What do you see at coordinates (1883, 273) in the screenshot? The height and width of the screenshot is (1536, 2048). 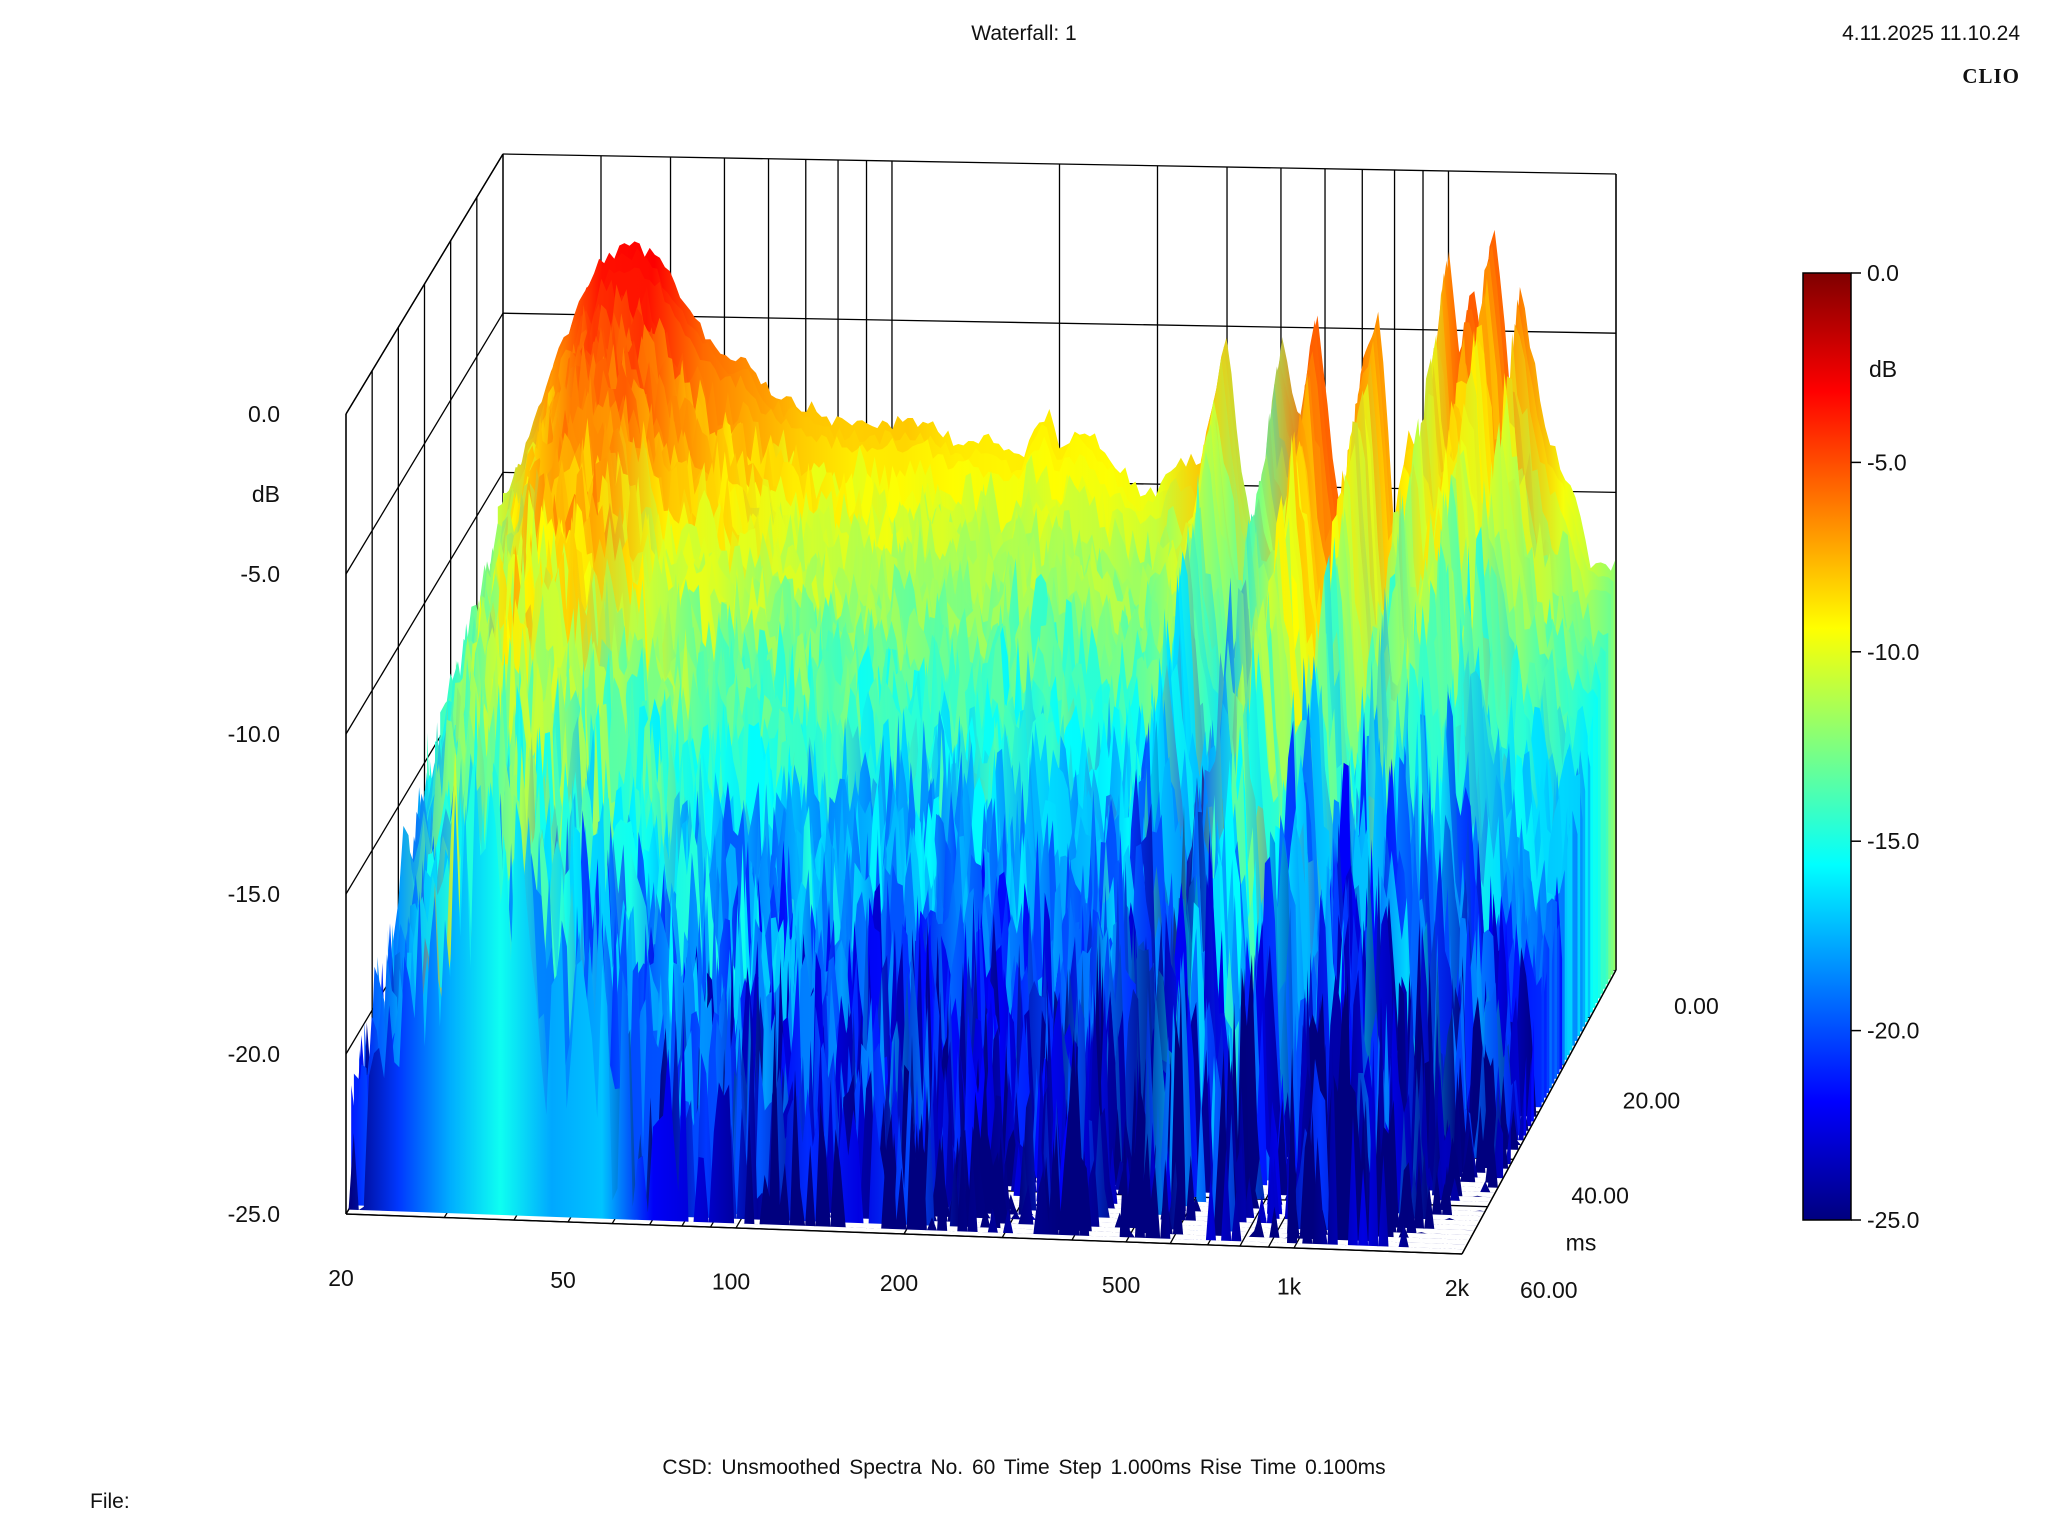 I see `colorbar-tick-label: 0.0` at bounding box center [1883, 273].